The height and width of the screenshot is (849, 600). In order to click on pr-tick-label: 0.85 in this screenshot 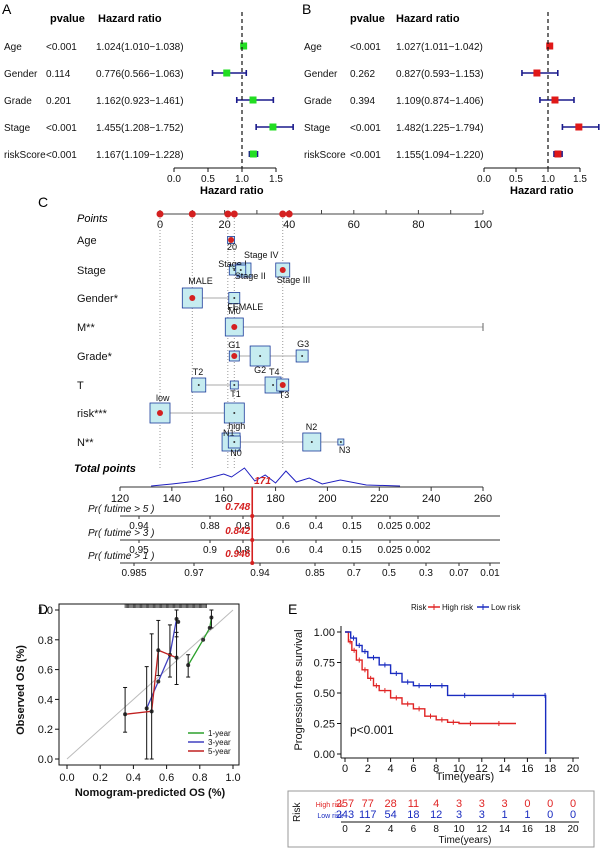, I will do `click(315, 573)`.